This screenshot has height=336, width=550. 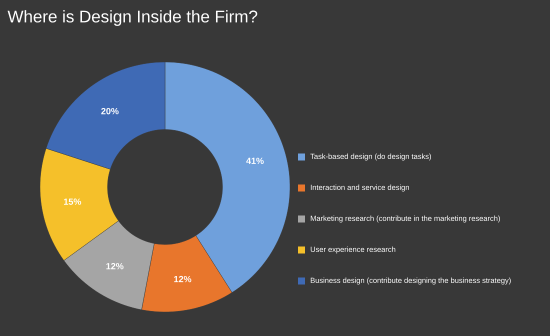 What do you see at coordinates (133, 18) in the screenshot?
I see `chart-title: Where is Design Inside the Firm?` at bounding box center [133, 18].